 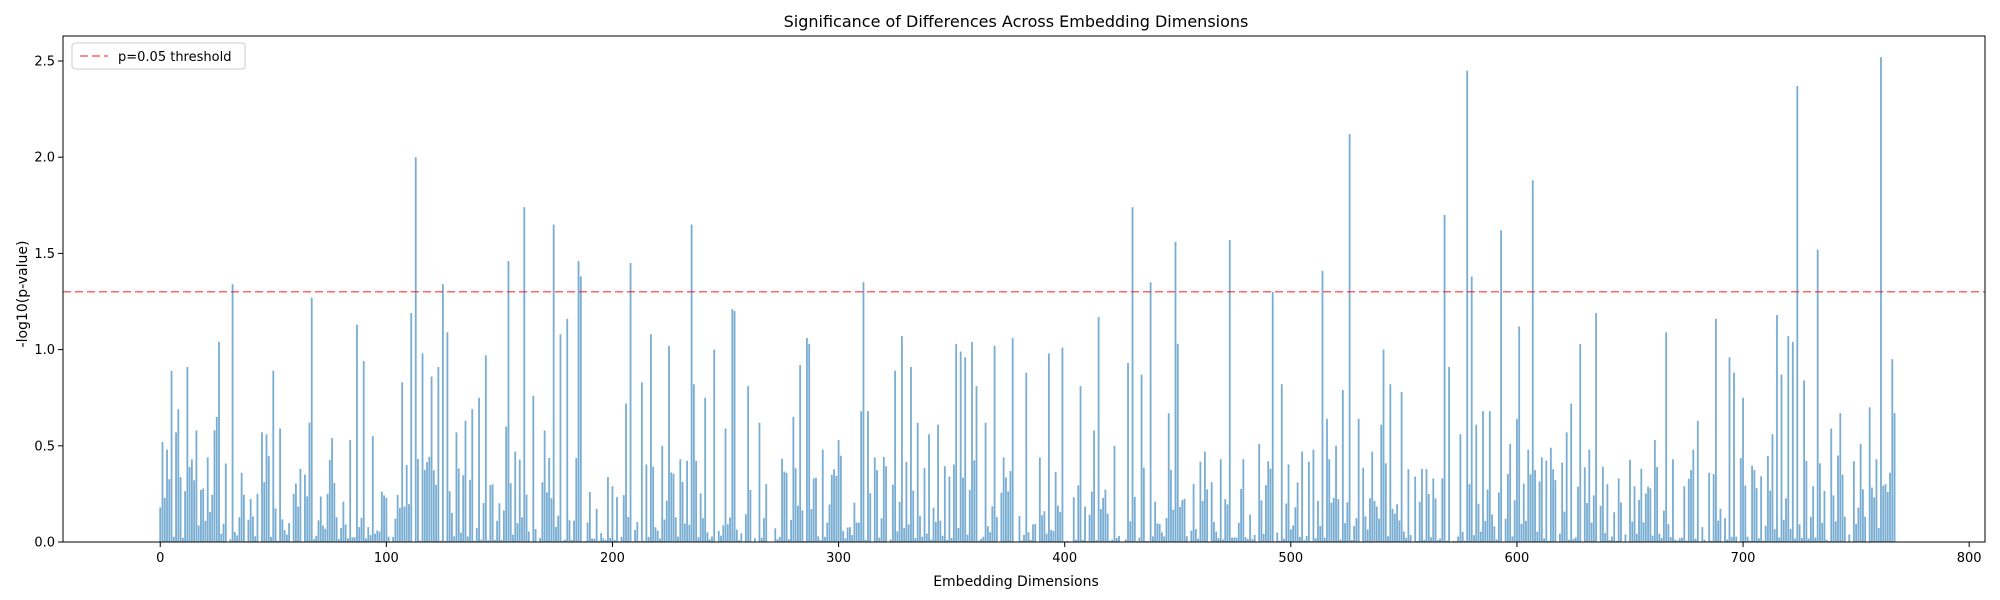 What do you see at coordinates (1064, 558) in the screenshot?
I see `x-tick-label: 400` at bounding box center [1064, 558].